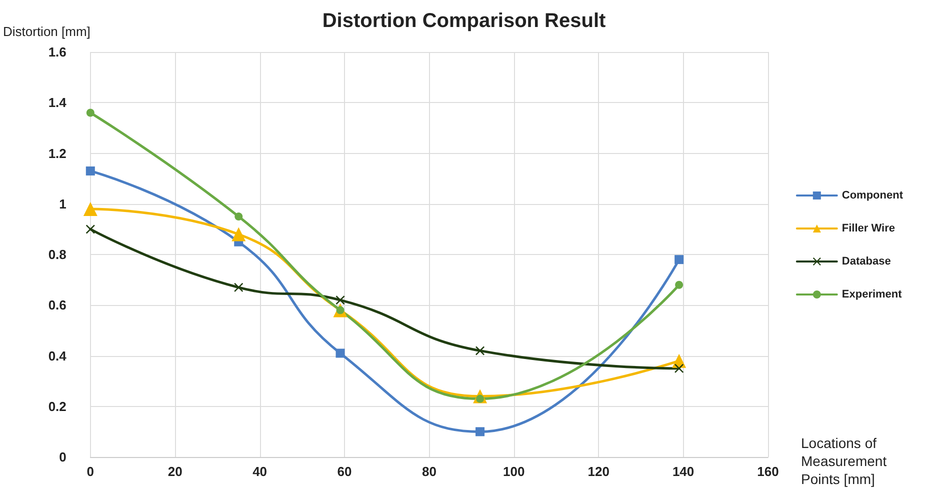 The height and width of the screenshot is (490, 928). What do you see at coordinates (873, 196) in the screenshot?
I see `legend-label: Component` at bounding box center [873, 196].